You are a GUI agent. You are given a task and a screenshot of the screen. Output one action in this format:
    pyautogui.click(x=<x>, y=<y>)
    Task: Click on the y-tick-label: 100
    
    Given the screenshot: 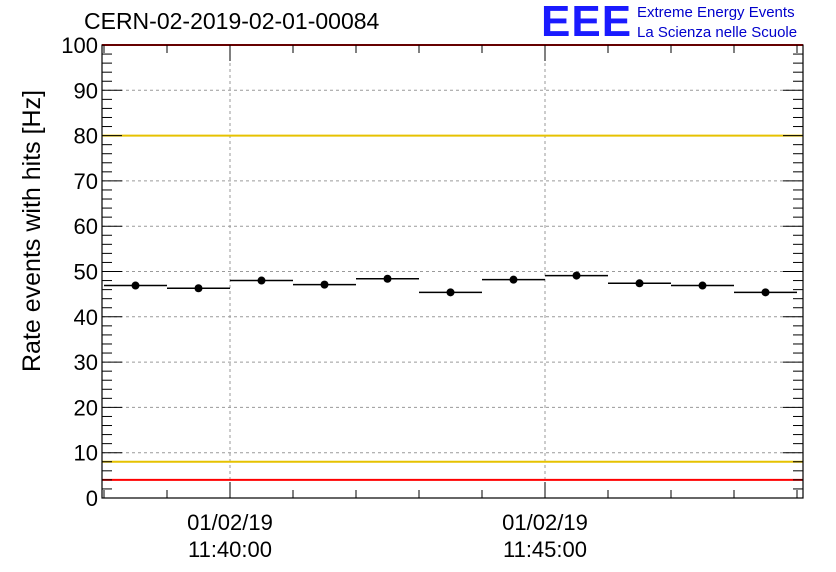 What is the action you would take?
    pyautogui.click(x=79, y=45)
    